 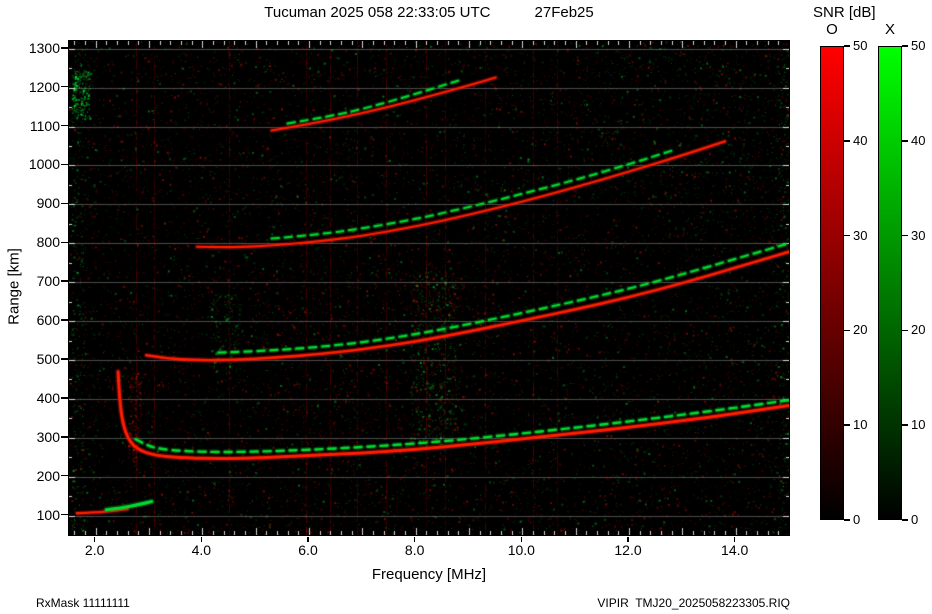 What do you see at coordinates (83, 603) in the screenshot?
I see `rxmask-text: RxMask 11111111` at bounding box center [83, 603].